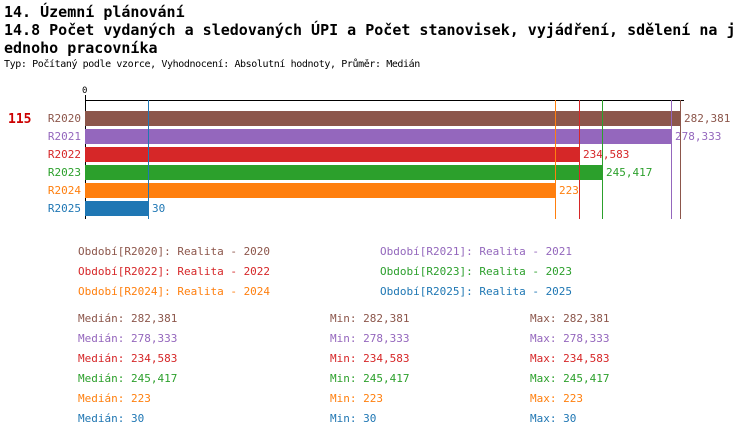 The image size is (750, 438). Describe the element at coordinates (159, 208) in the screenshot. I see `value-label-r2025: 30` at that location.